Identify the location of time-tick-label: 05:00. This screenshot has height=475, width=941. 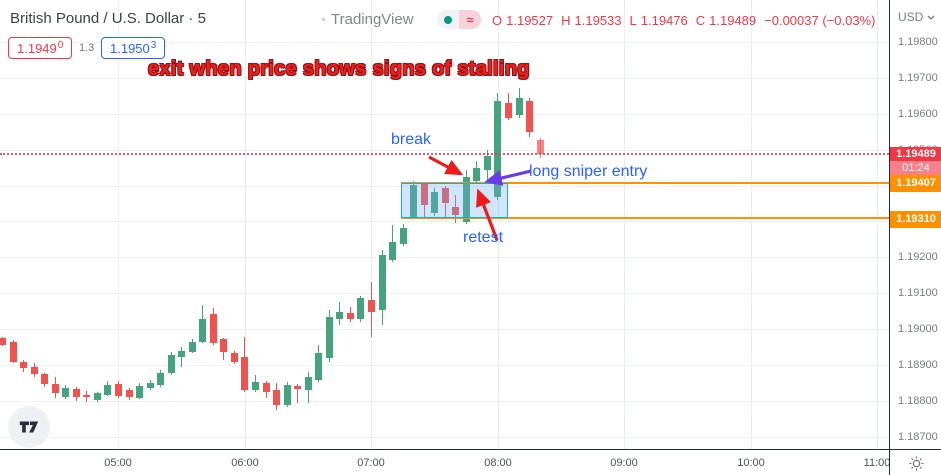
(118, 463).